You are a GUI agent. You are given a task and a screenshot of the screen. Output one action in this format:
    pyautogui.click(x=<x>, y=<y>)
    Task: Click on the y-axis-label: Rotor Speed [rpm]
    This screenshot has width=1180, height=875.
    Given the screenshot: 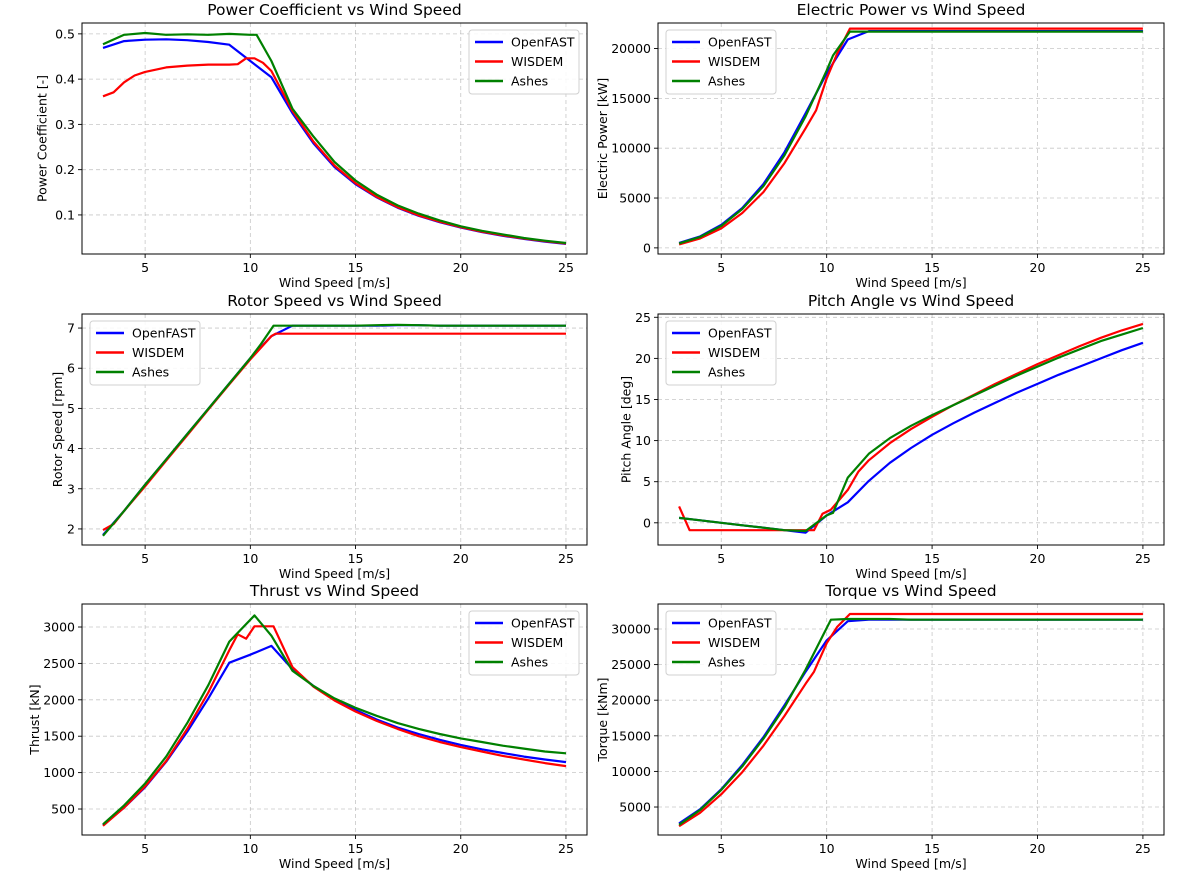 What is the action you would take?
    pyautogui.click(x=57, y=430)
    